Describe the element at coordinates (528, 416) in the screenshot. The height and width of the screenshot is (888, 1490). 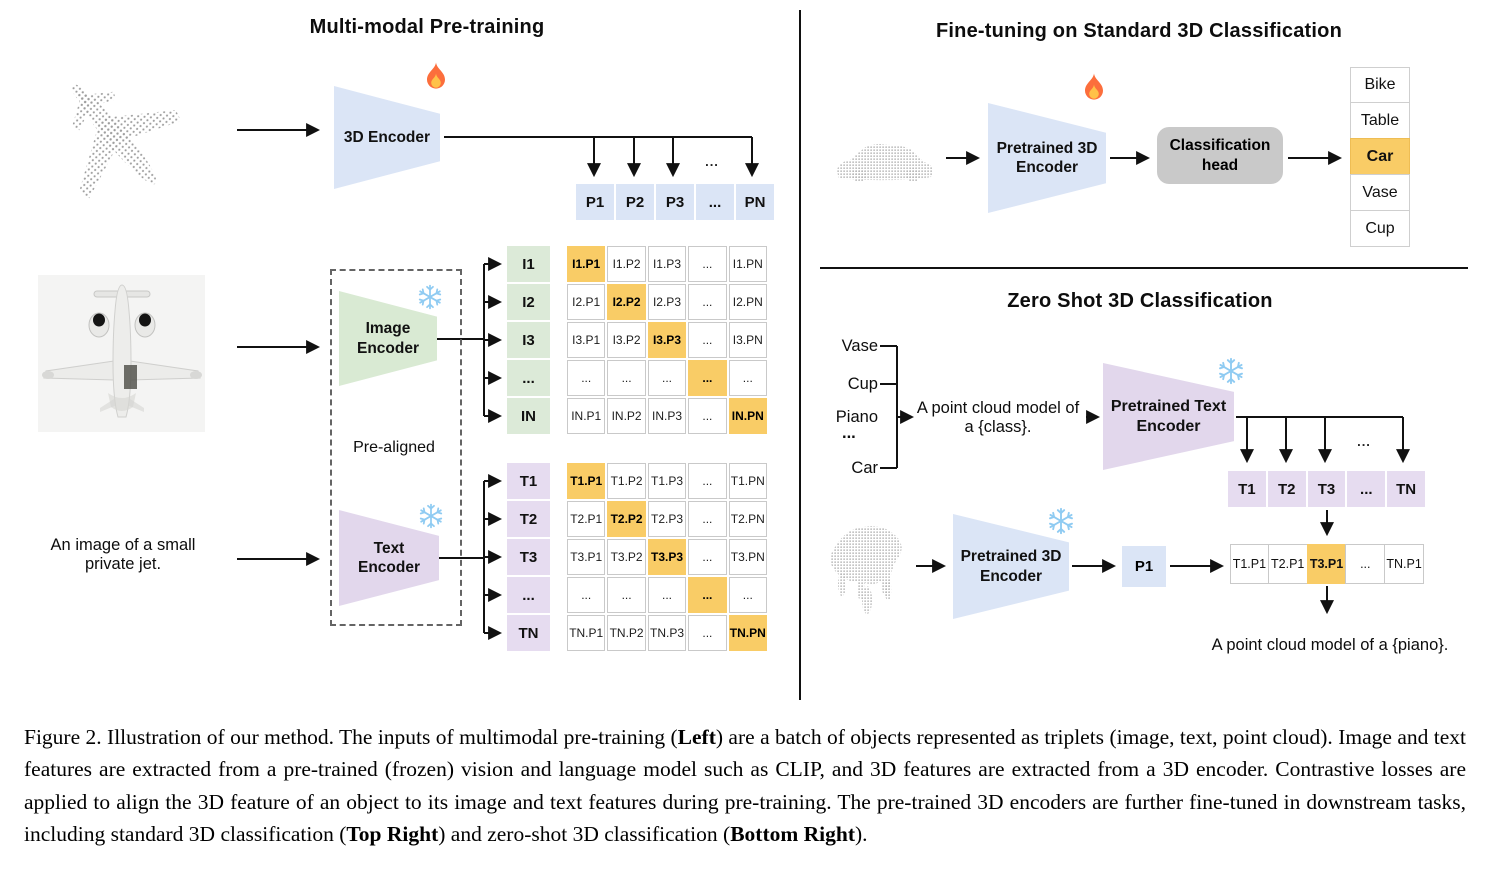
I see `i-feature-cell: IN` at that location.